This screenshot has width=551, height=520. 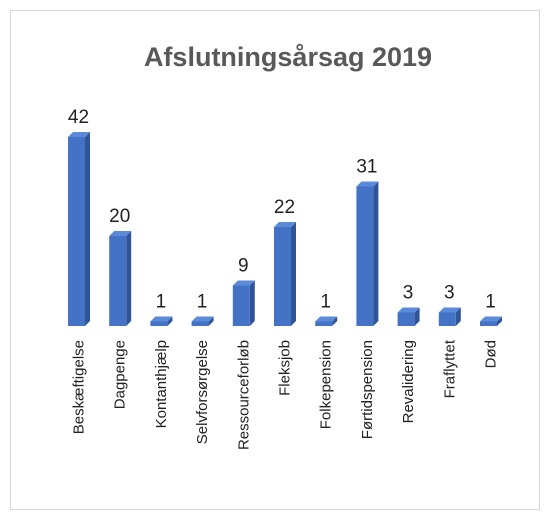 I want to click on x-tick-label: Fraflyttet, so click(x=449, y=368).